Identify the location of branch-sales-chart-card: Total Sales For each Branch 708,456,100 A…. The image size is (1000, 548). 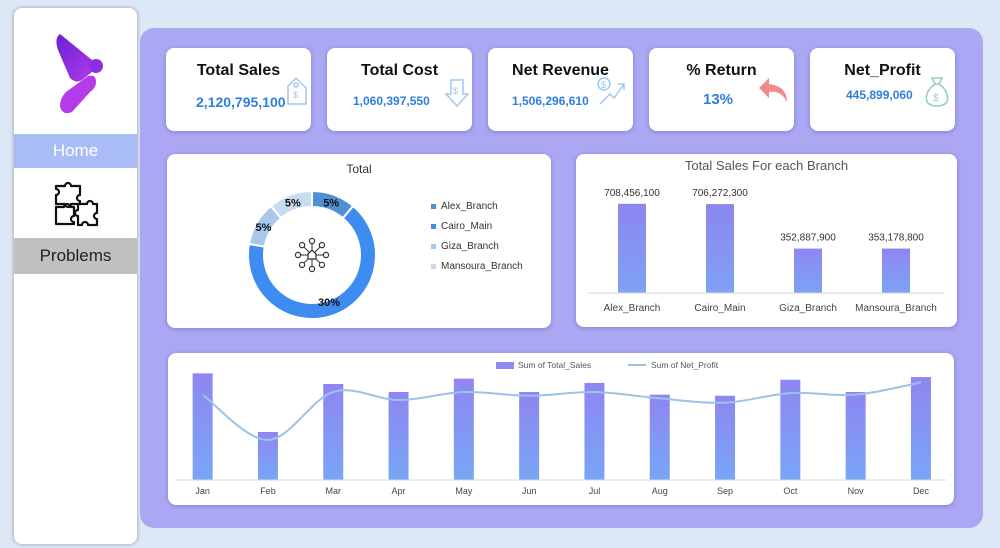
(766, 240).